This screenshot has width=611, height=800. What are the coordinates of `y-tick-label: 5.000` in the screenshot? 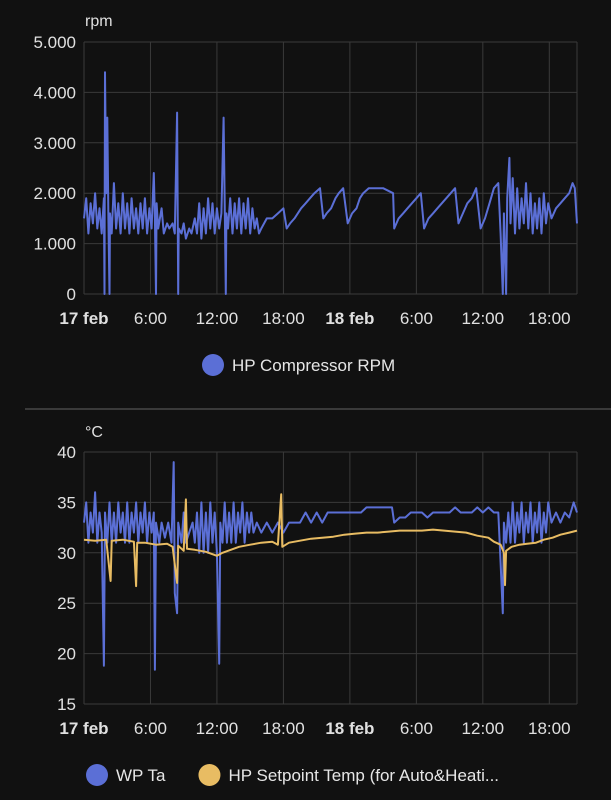 It's located at (54, 42).